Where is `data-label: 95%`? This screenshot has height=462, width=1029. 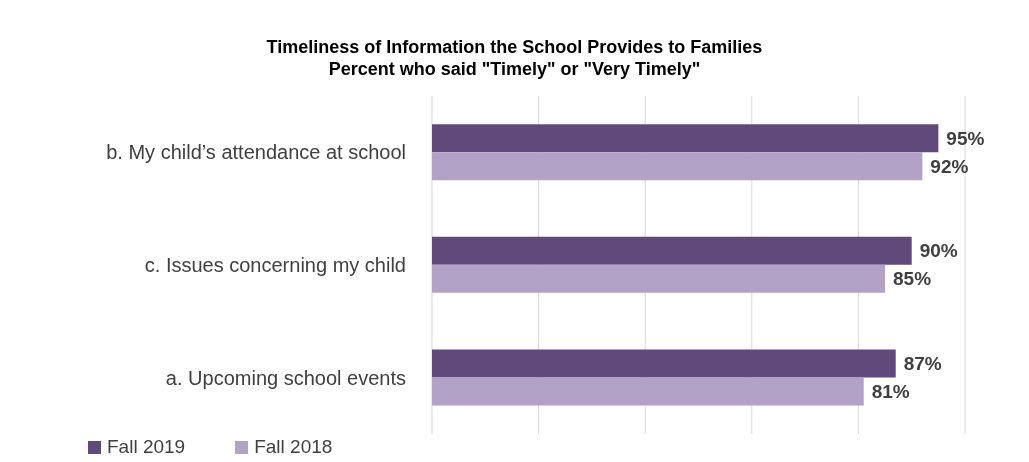
data-label: 95% is located at coordinates (965, 138).